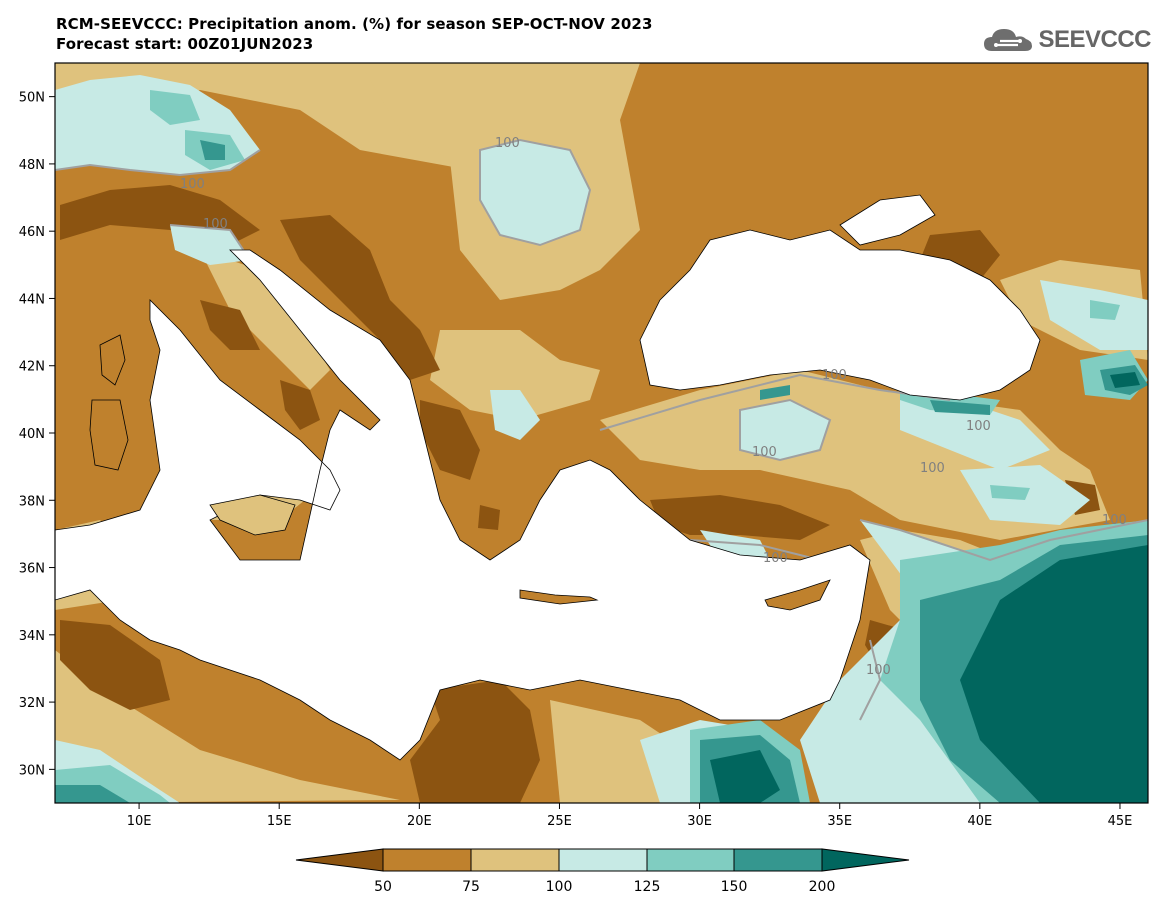 This screenshot has height=907, width=1165. I want to click on colorbar-label: 200, so click(822, 887).